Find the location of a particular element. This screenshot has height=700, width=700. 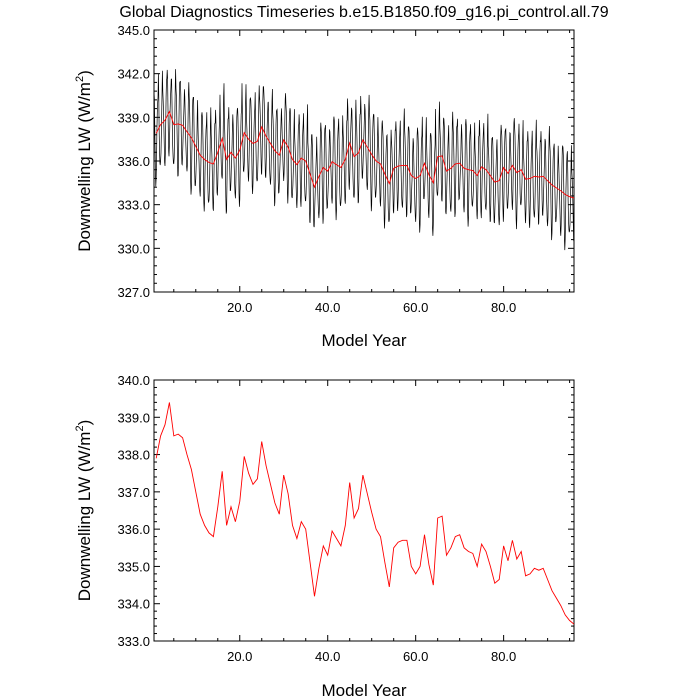

top-x-tick-label: 20.0 is located at coordinates (239, 307).